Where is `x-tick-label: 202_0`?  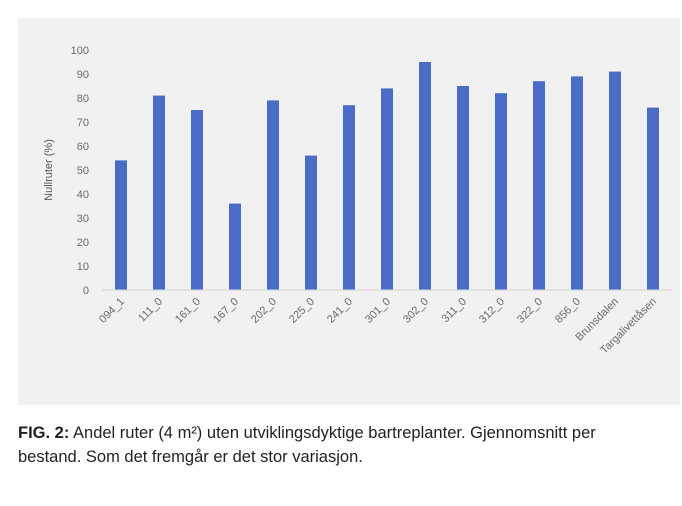
x-tick-label: 202_0 is located at coordinates (264, 311).